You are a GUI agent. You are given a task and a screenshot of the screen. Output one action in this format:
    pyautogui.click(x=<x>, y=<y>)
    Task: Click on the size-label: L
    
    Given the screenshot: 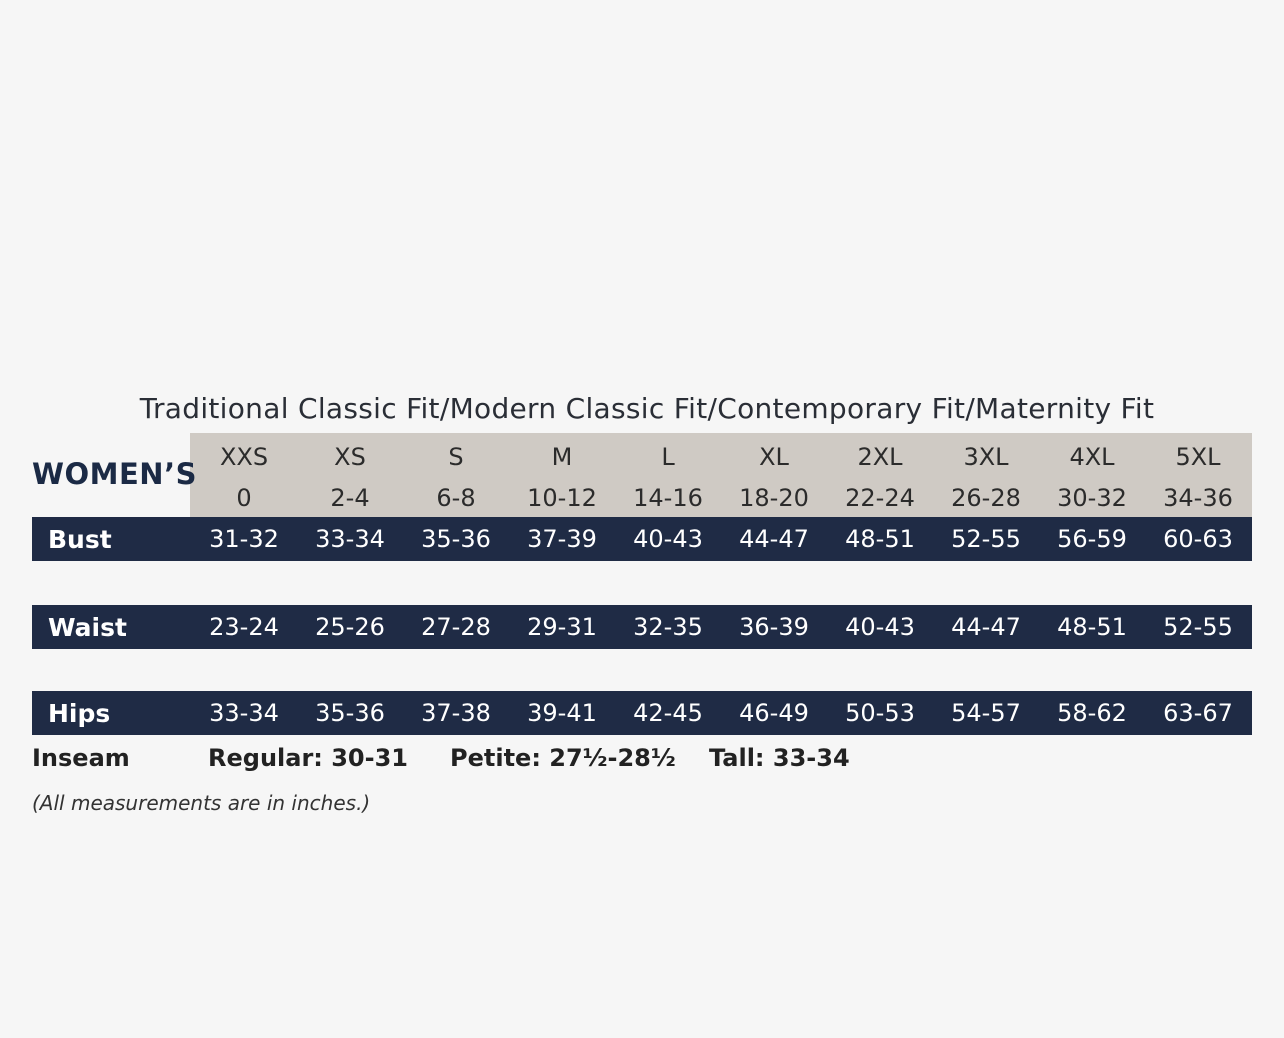 What is the action you would take?
    pyautogui.click(x=668, y=457)
    